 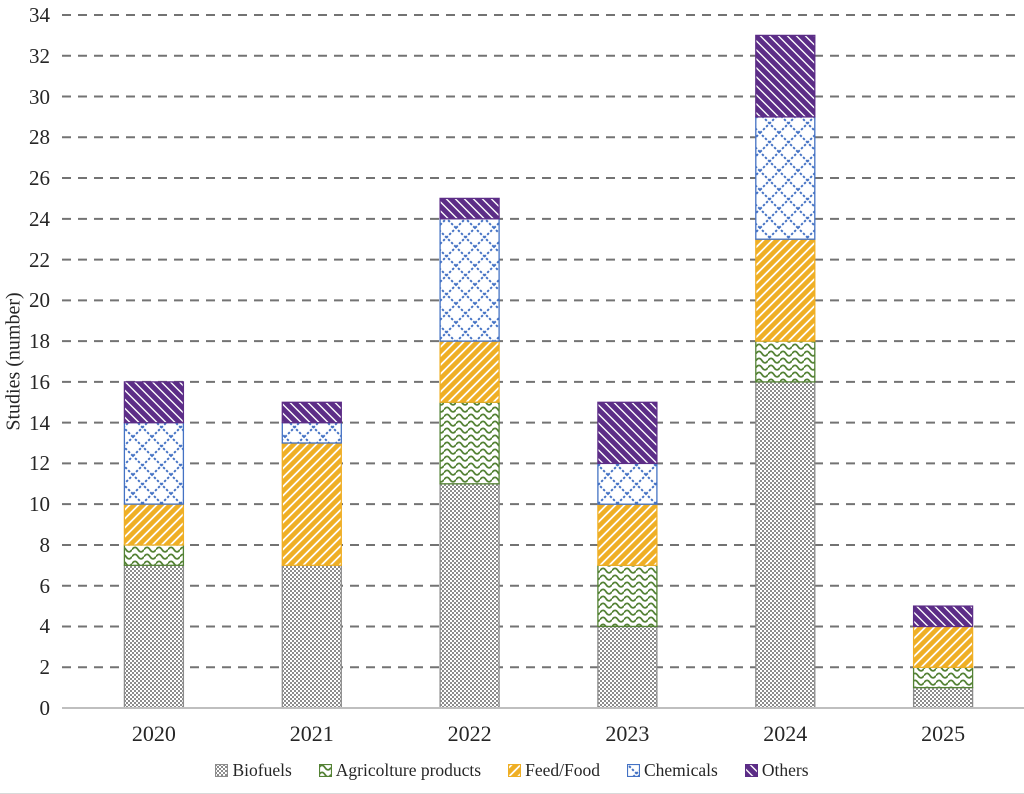 I want to click on x-axis-label-2024: 2024, so click(x=785, y=733).